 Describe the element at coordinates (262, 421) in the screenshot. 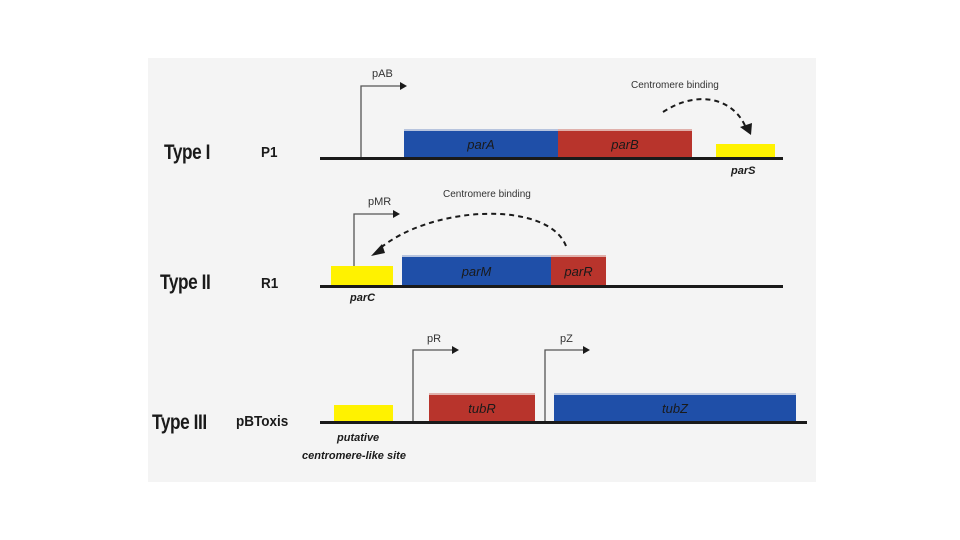

I see `plasmid-pbtoxis-label: pBToxis` at that location.